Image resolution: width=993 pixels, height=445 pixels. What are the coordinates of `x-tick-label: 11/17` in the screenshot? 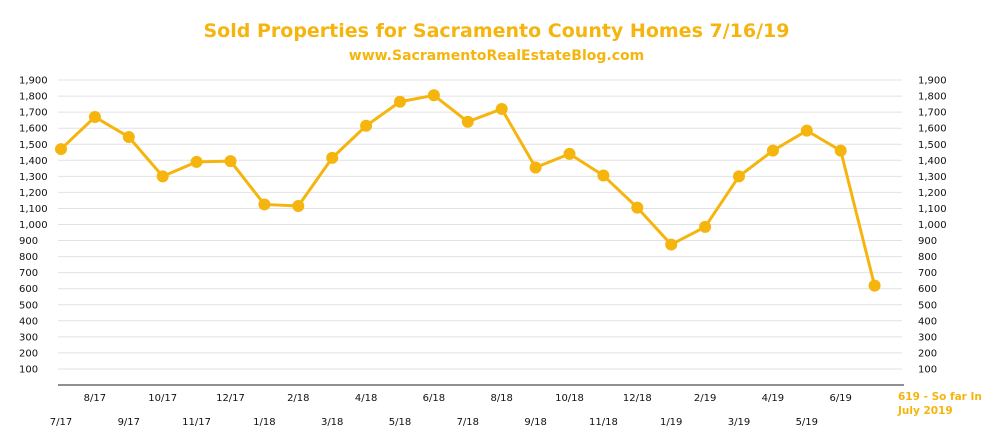 It's located at (196, 422).